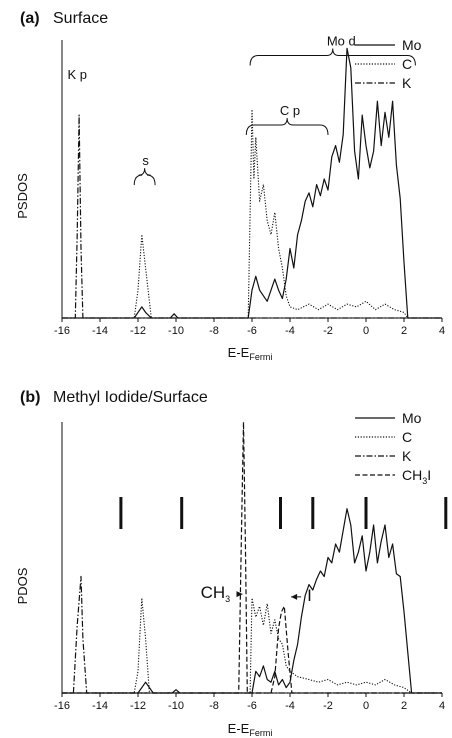 The image size is (452, 738). Describe the element at coordinates (328, 331) in the screenshot. I see `x-tick-label-0: -2` at that location.